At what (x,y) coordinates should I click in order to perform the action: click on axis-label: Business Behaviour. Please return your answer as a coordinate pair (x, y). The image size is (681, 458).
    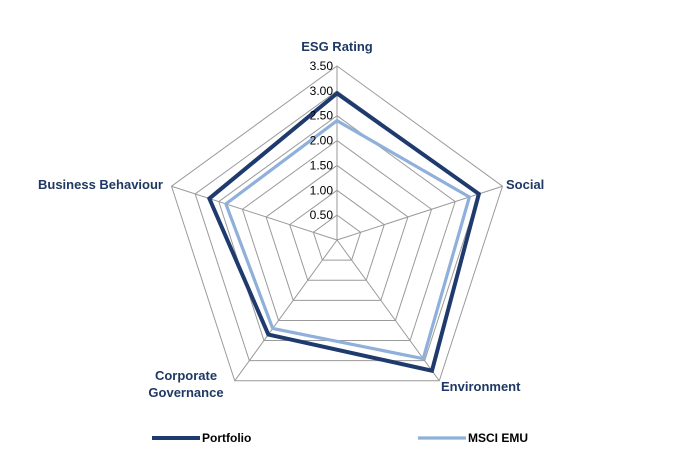
    Looking at the image, I should click on (100, 184).